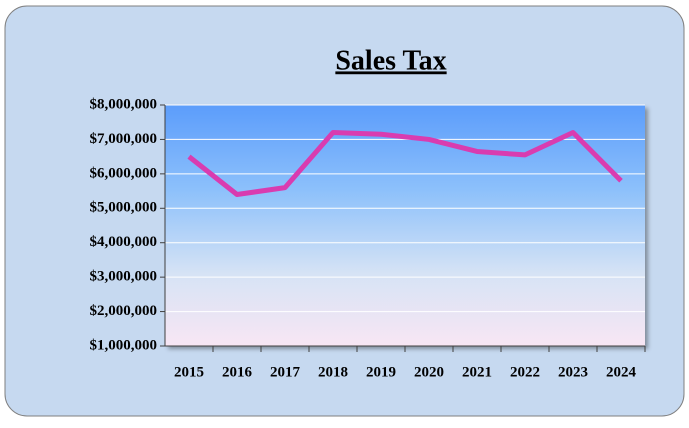  I want to click on x-tick-label: 2020, so click(429, 372).